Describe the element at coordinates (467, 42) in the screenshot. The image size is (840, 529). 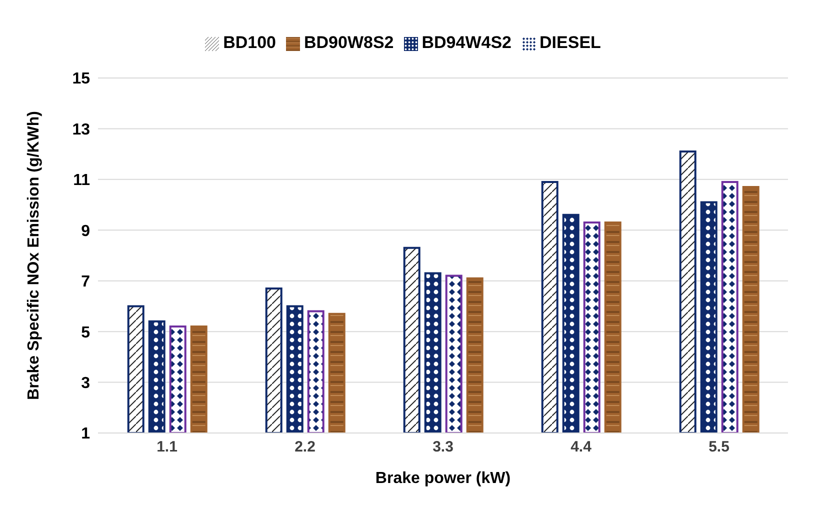
I see `legend-label: BD94W4S2` at that location.